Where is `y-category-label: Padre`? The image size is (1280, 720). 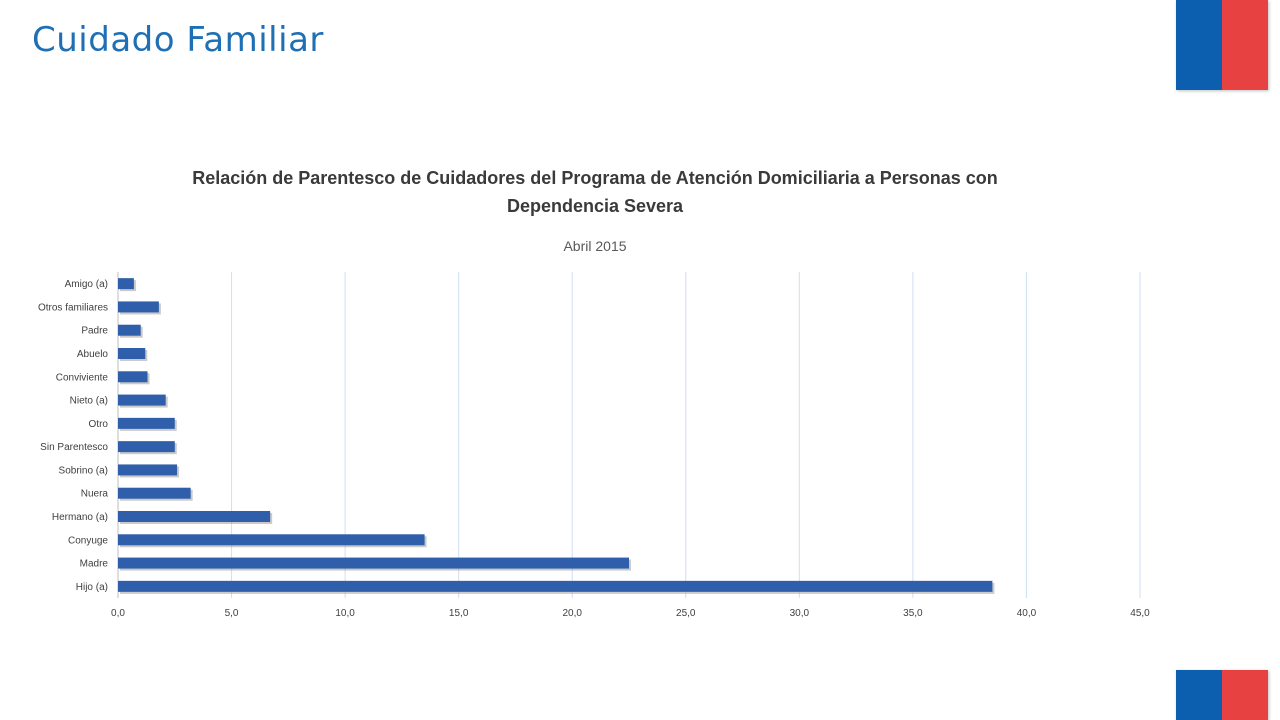 y-category-label: Padre is located at coordinates (94, 331).